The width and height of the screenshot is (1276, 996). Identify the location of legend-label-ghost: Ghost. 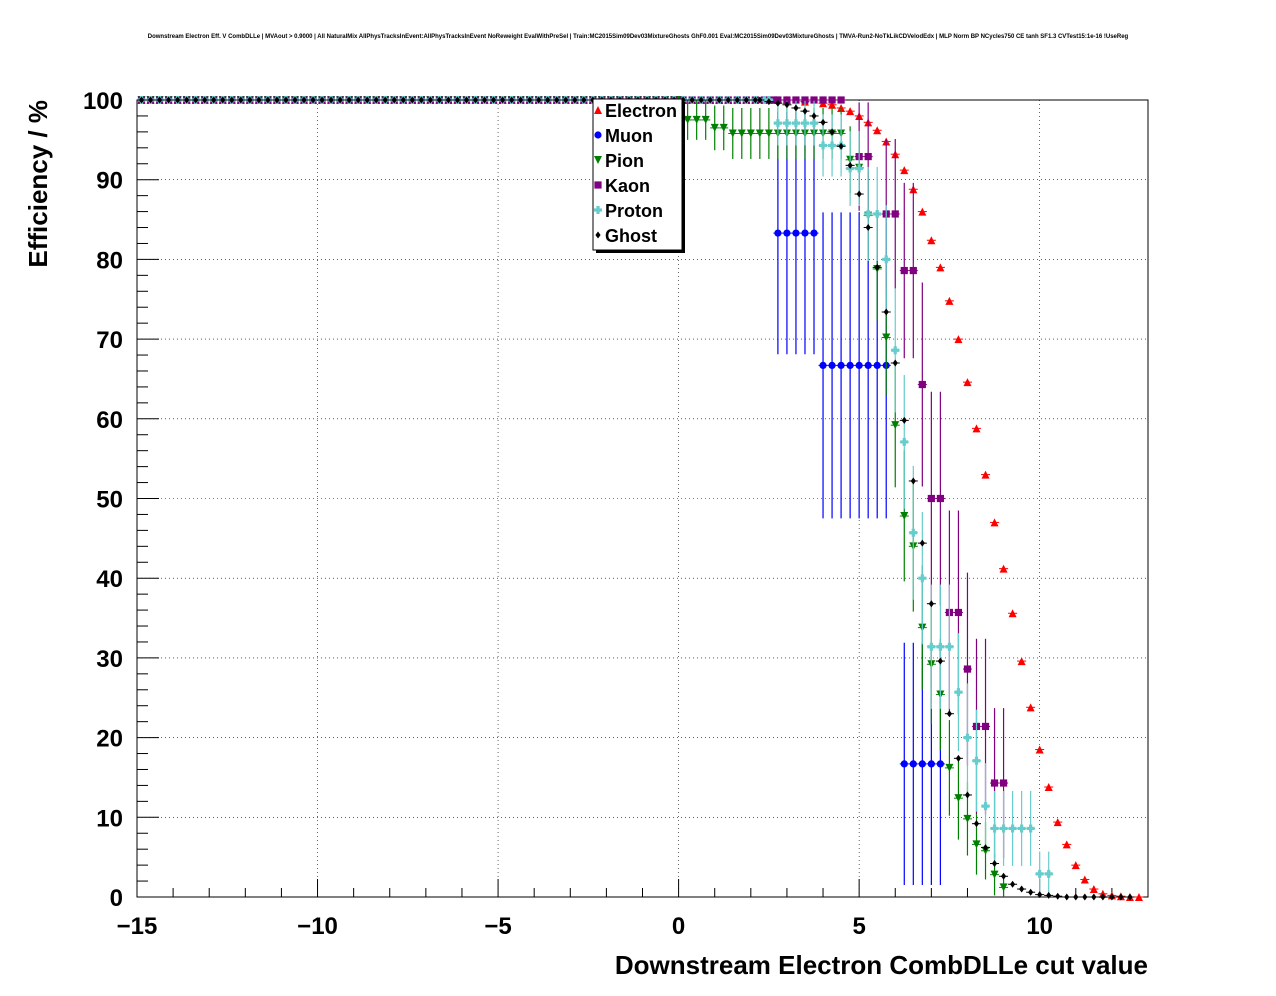
(631, 236).